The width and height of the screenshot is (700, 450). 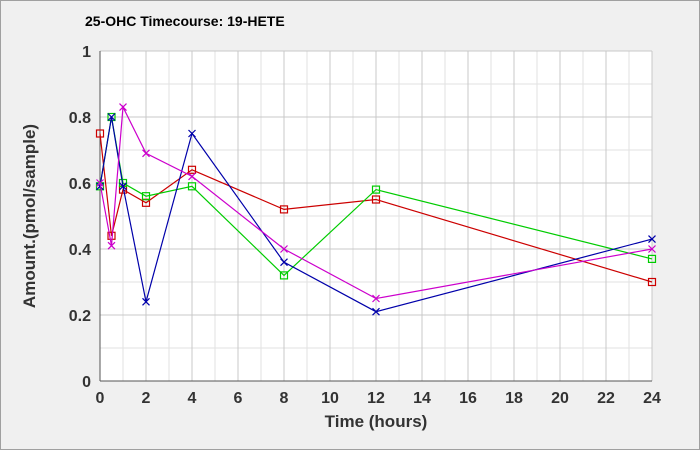 What do you see at coordinates (606, 398) in the screenshot?
I see `x-tick-label: 22` at bounding box center [606, 398].